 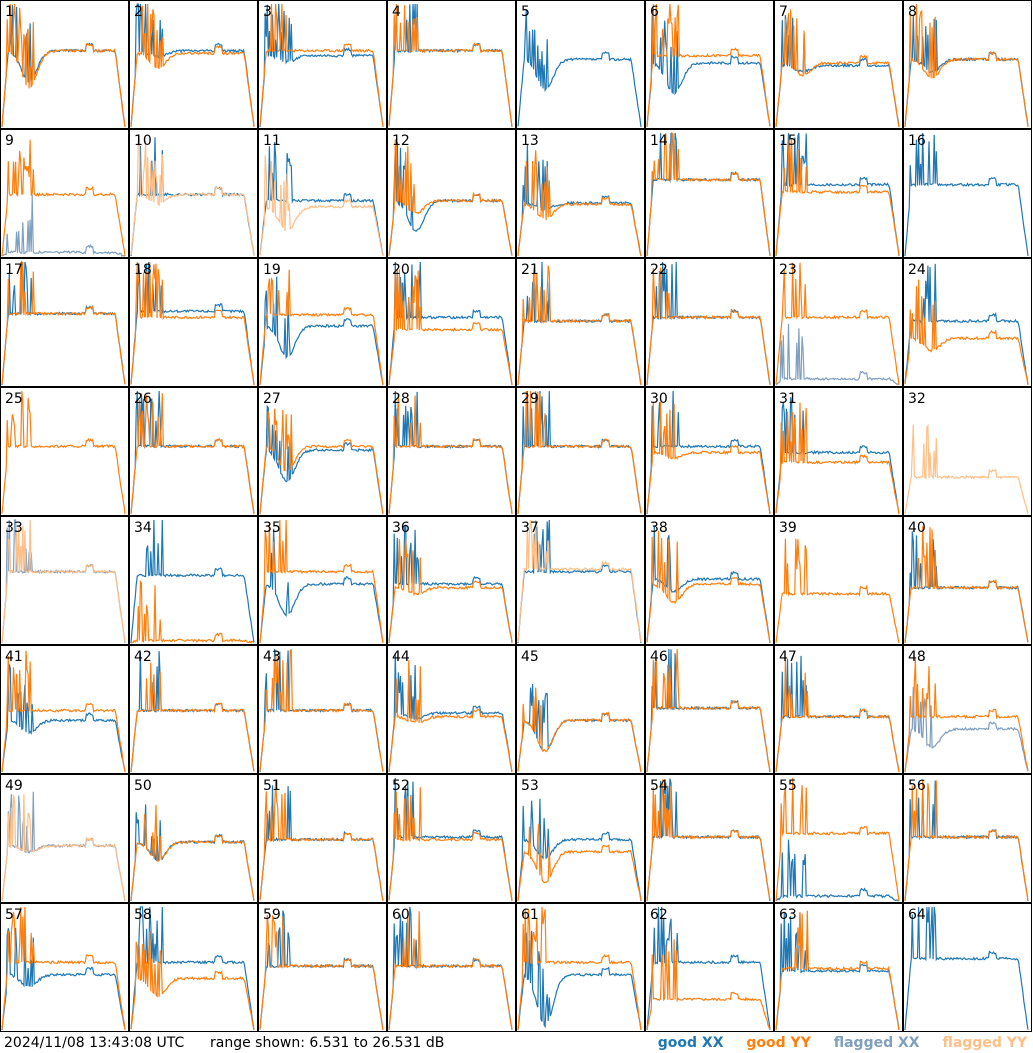 What do you see at coordinates (530, 270) in the screenshot?
I see `panel-label: 21` at bounding box center [530, 270].